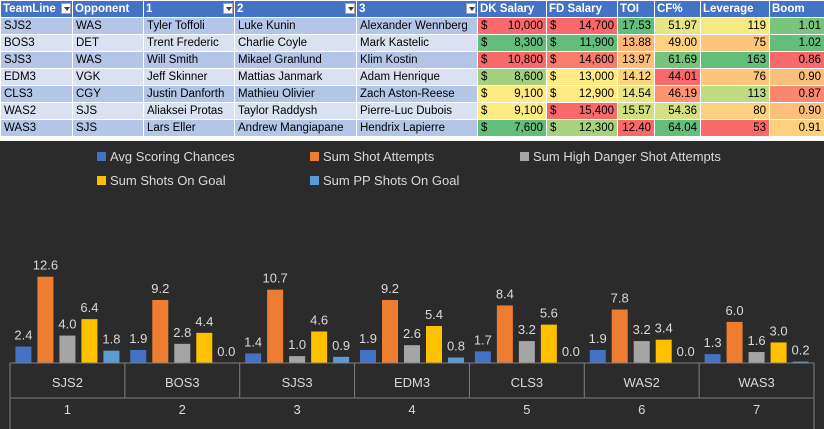 This screenshot has height=429, width=824. Describe the element at coordinates (417, 111) in the screenshot. I see `cell-player-3: Pierre-Luc Dubois` at that location.